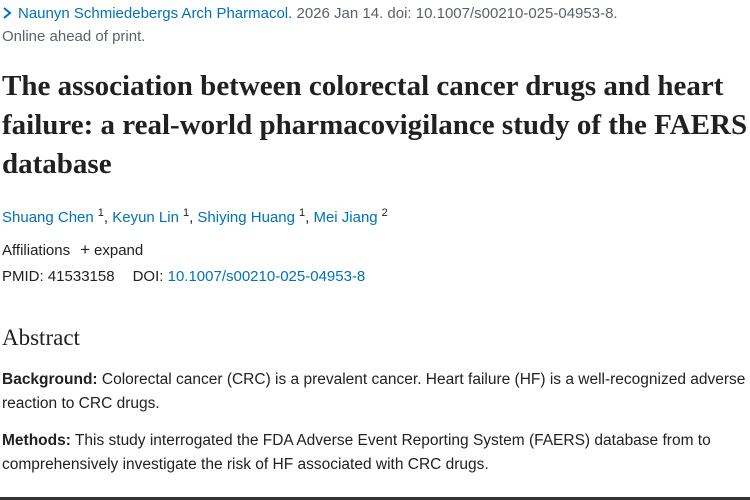  What do you see at coordinates (74, 36) in the screenshot?
I see `publication-status: Online ahead of print.` at bounding box center [74, 36].